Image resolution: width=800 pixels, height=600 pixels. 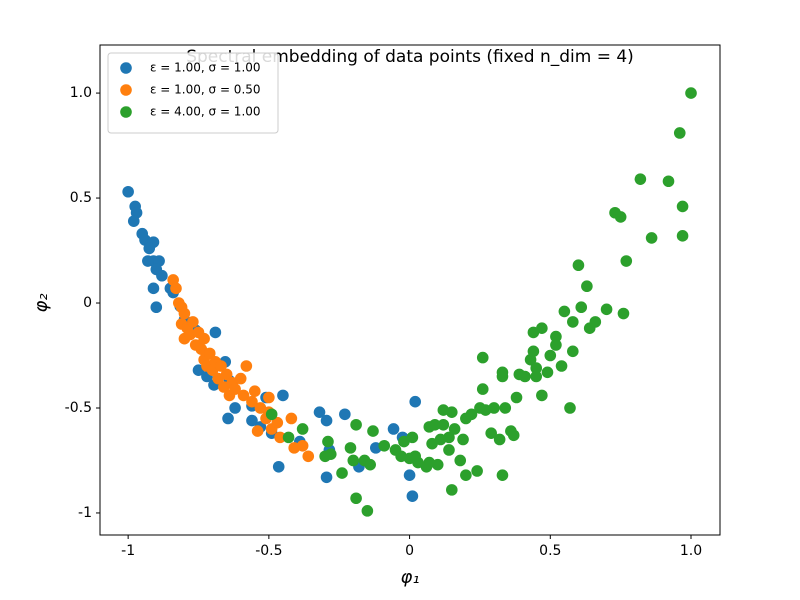 I want to click on series, so click(x=241, y=368).